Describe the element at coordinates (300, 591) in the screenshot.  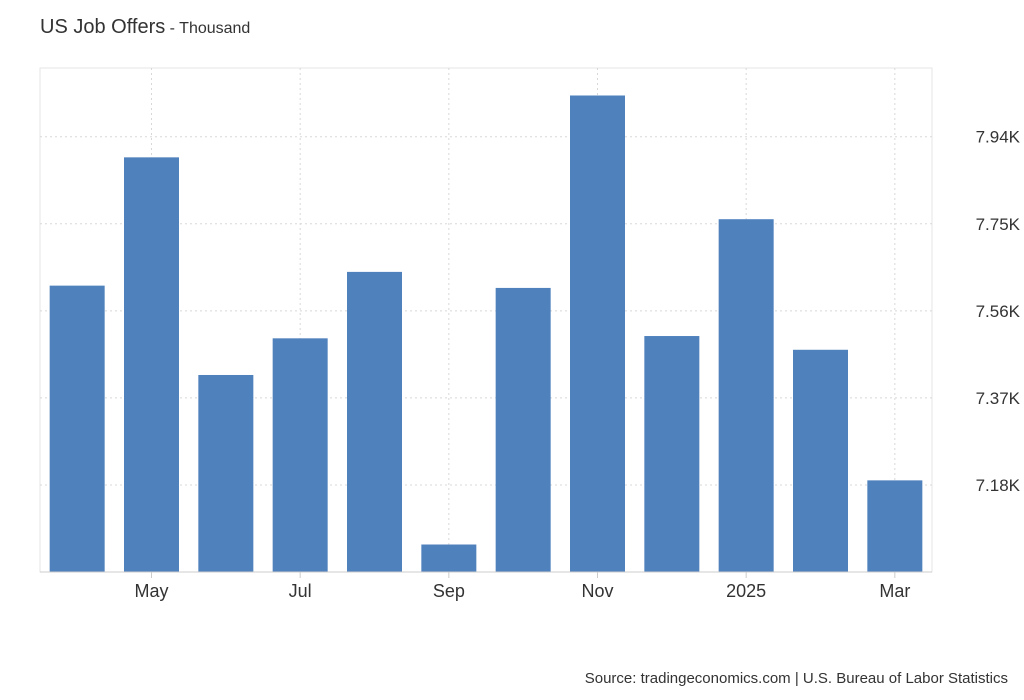
I see `x-tick-label: Jul` at that location.